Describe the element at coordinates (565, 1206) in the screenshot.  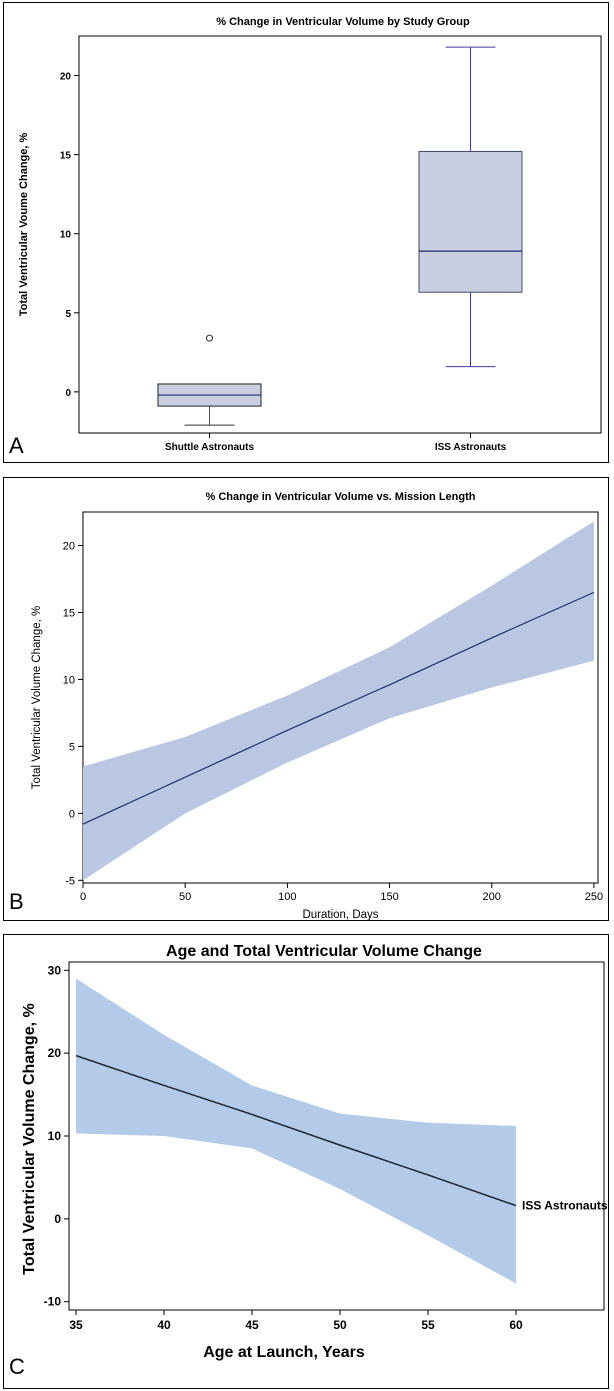
I see `series-label: ISS Astronauts` at that location.